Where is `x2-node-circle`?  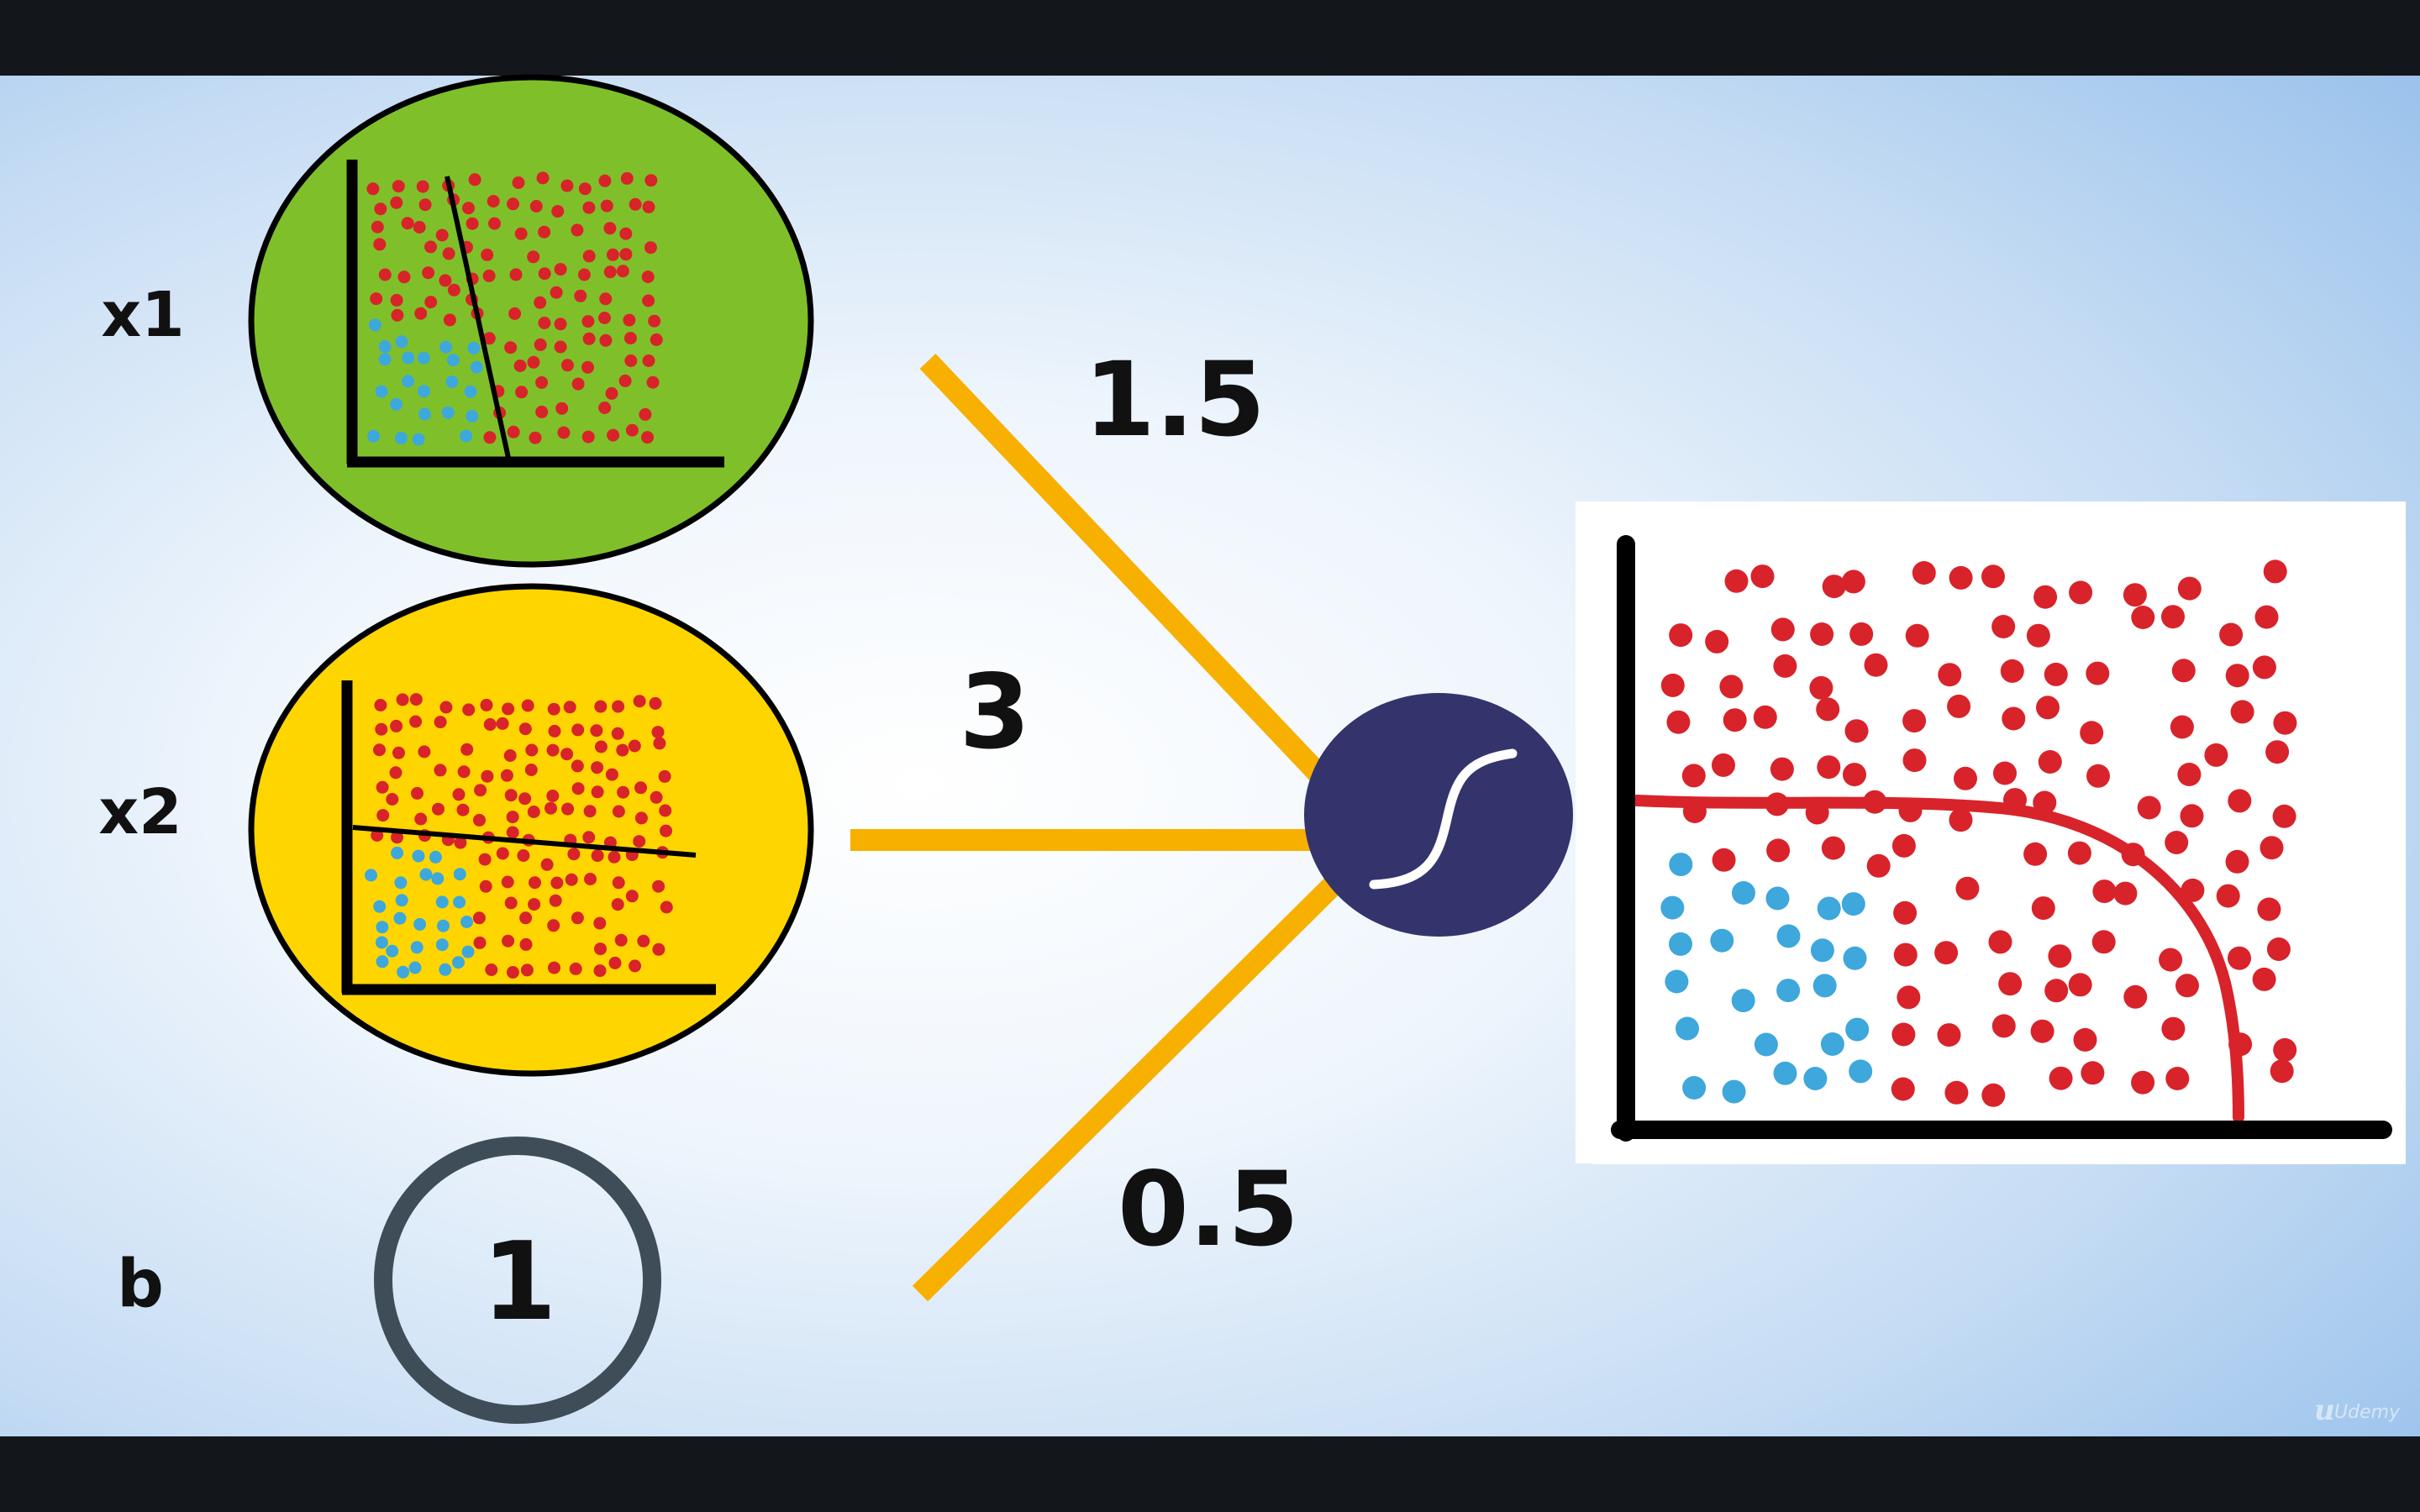 x2-node-circle is located at coordinates (531, 830).